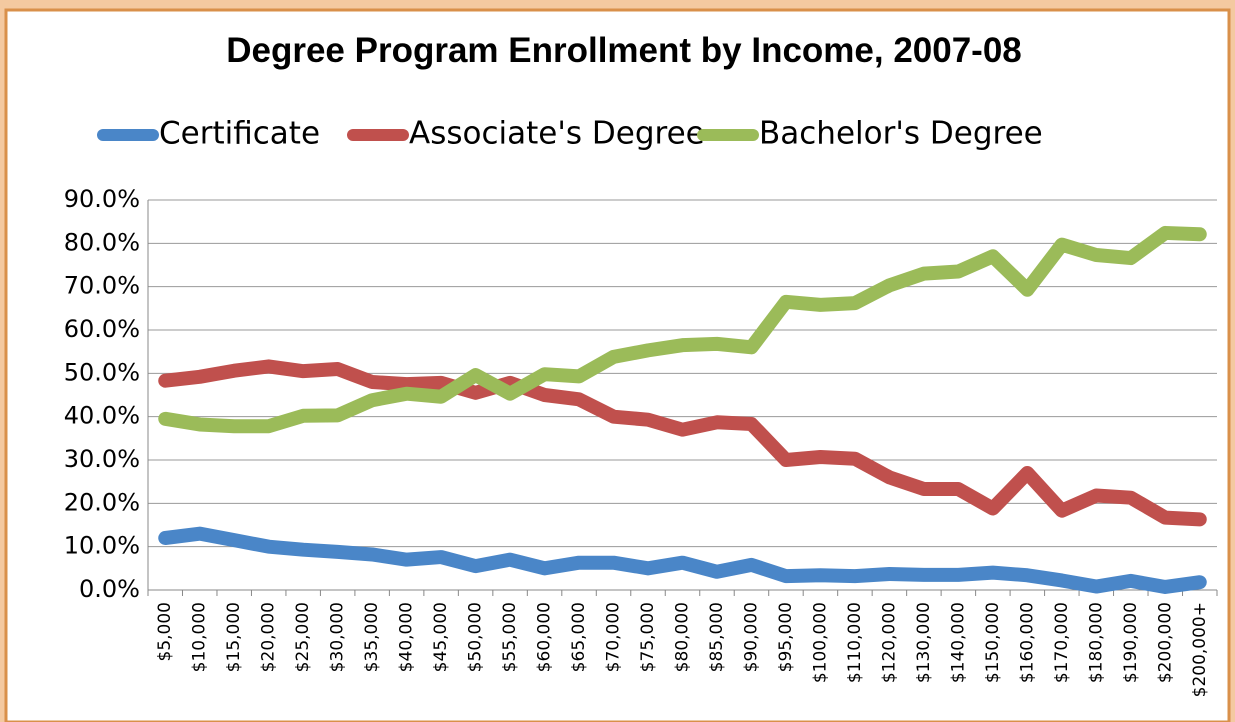  What do you see at coordinates (200, 637) in the screenshot?
I see `x-tick-label: $10,000` at bounding box center [200, 637].